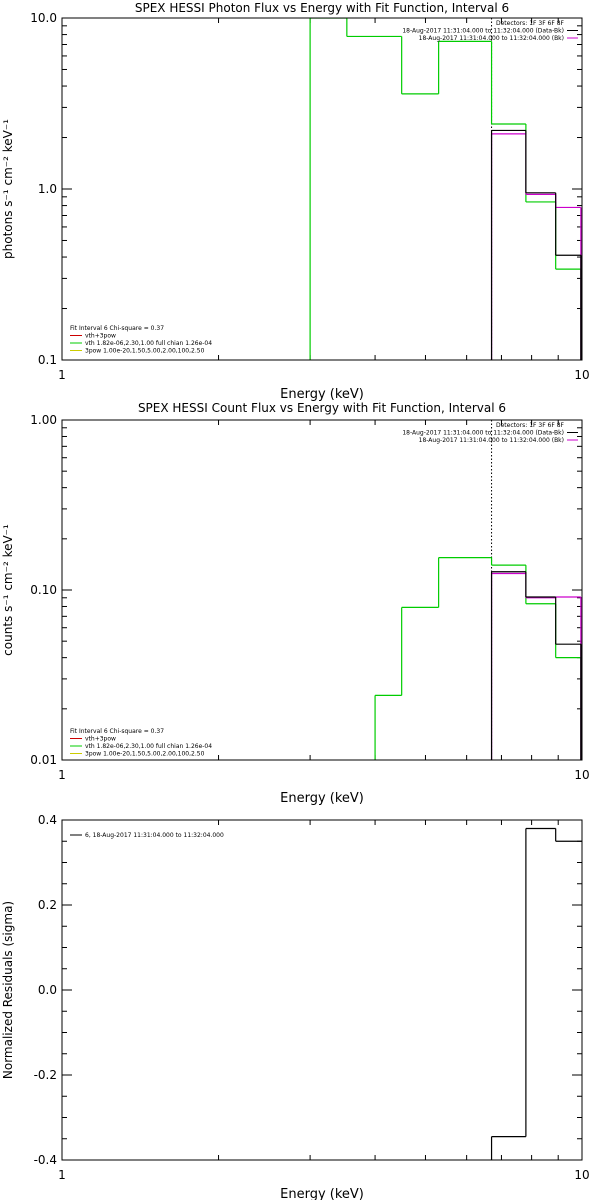  I want to click on y-tick-label: -0.4, so click(45, 1160).